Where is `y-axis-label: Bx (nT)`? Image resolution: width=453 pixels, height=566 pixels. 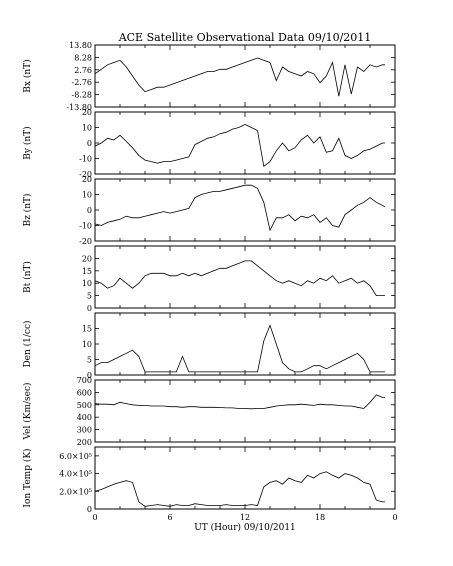
y-axis-label: Bx (nT) is located at coordinates (27, 75).